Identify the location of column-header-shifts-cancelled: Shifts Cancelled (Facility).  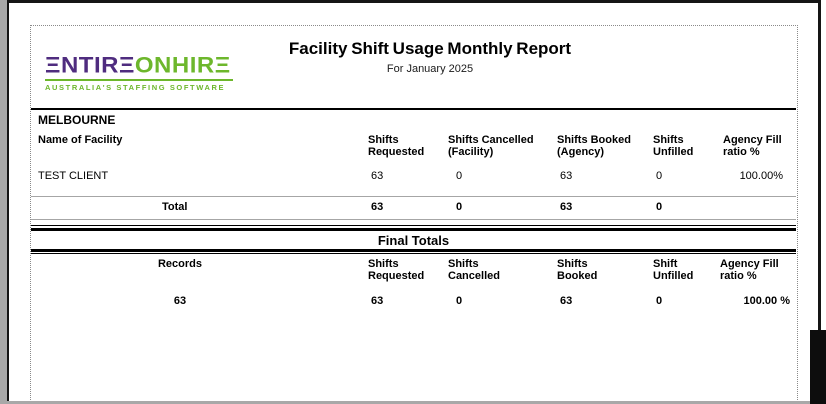
(491, 146).